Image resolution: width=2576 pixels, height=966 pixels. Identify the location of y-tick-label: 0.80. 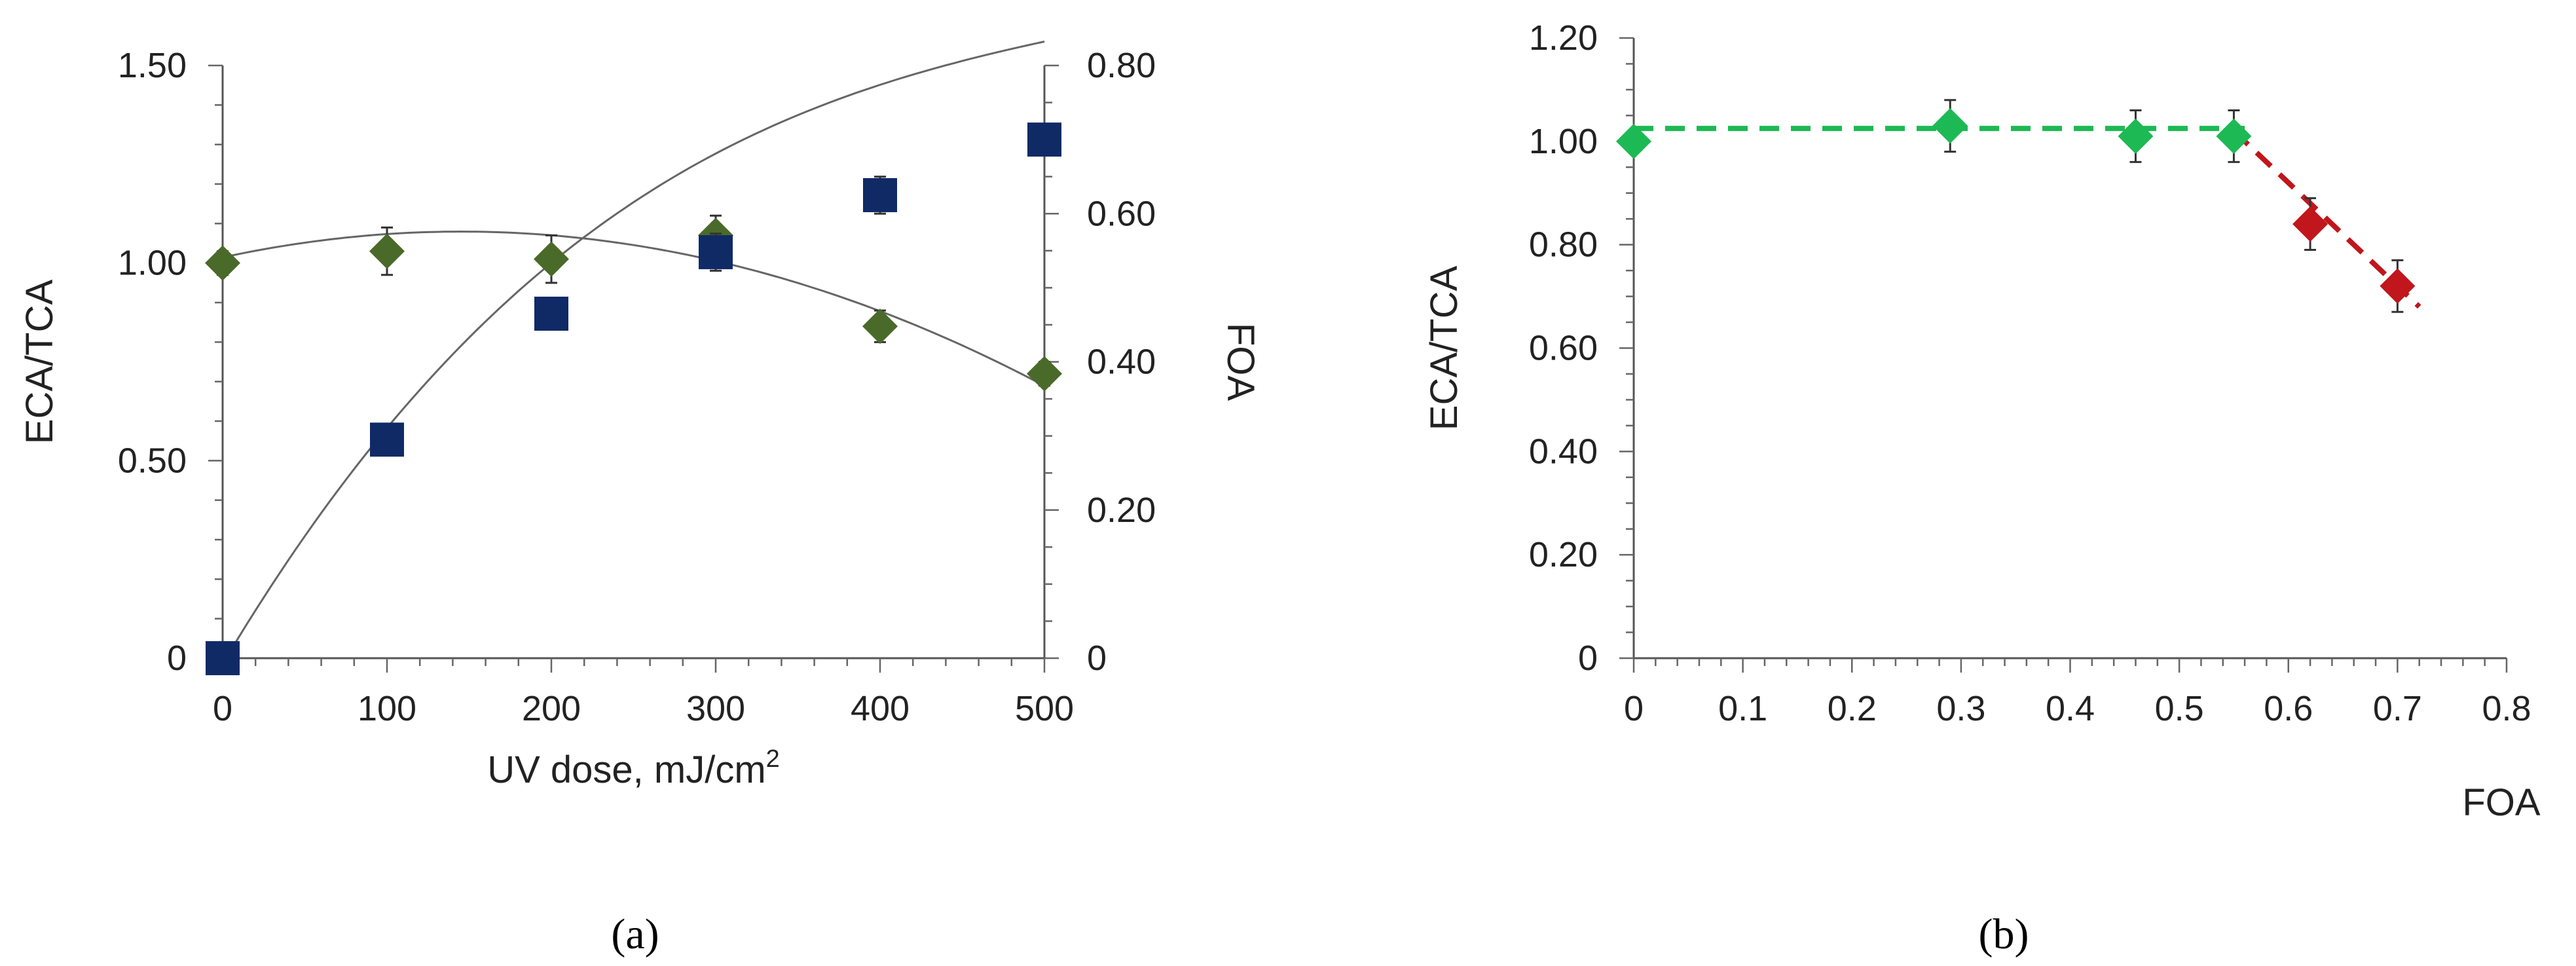
(1564, 245).